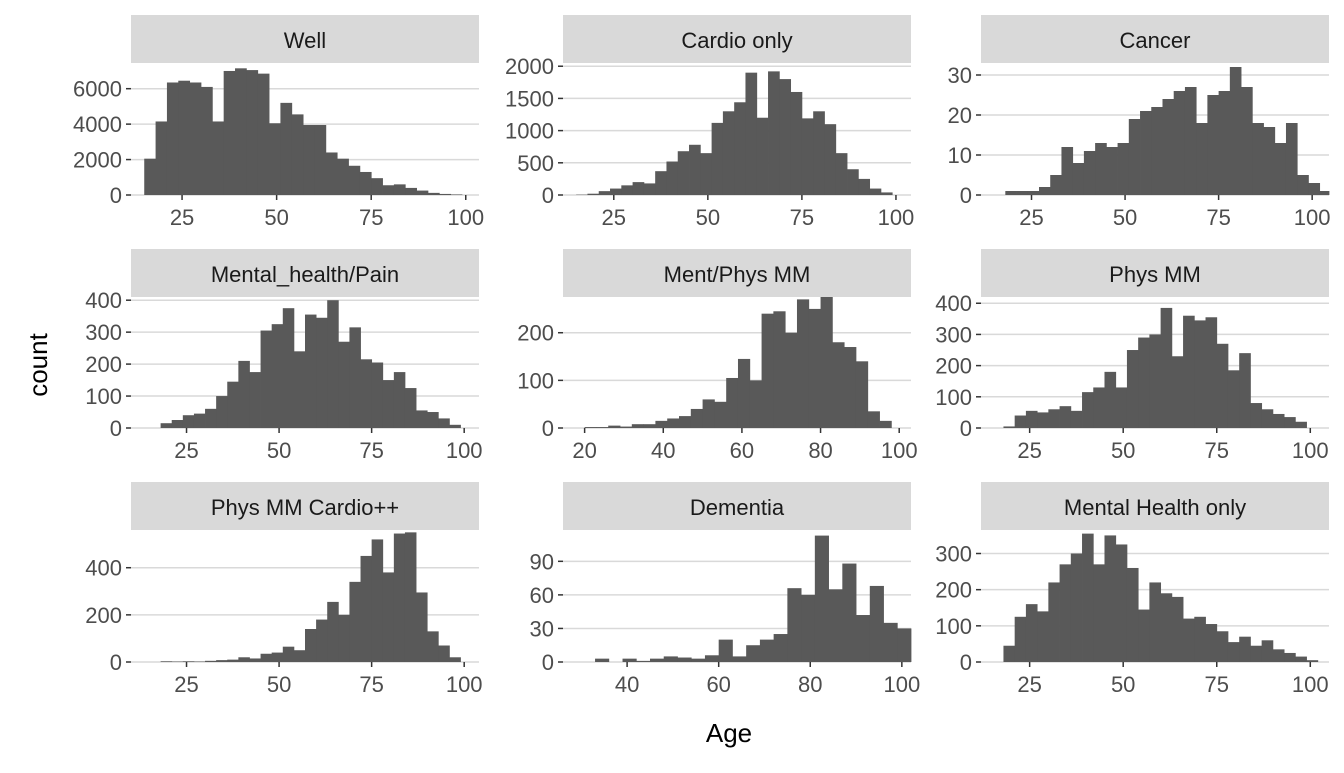 This screenshot has height=773, width=1344. What do you see at coordinates (820, 450) in the screenshot?
I see `x-tick-label: 80` at bounding box center [820, 450].